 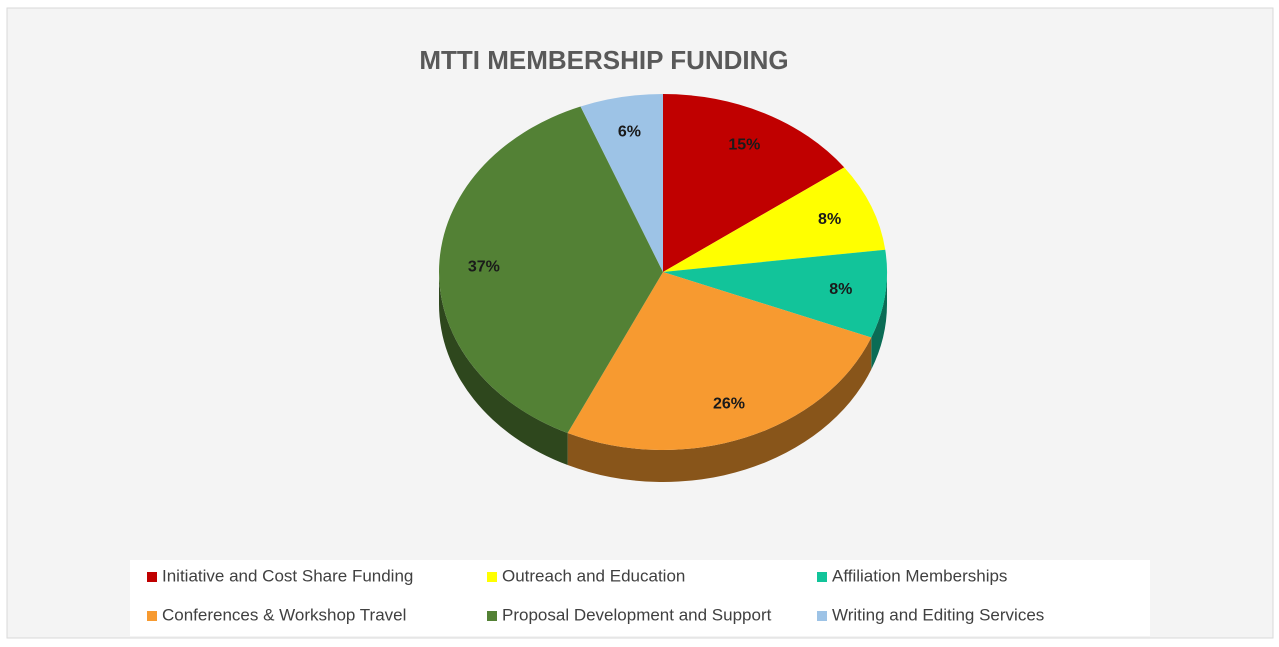 I want to click on legend-label: Proposal Development and Support, so click(x=637, y=614).